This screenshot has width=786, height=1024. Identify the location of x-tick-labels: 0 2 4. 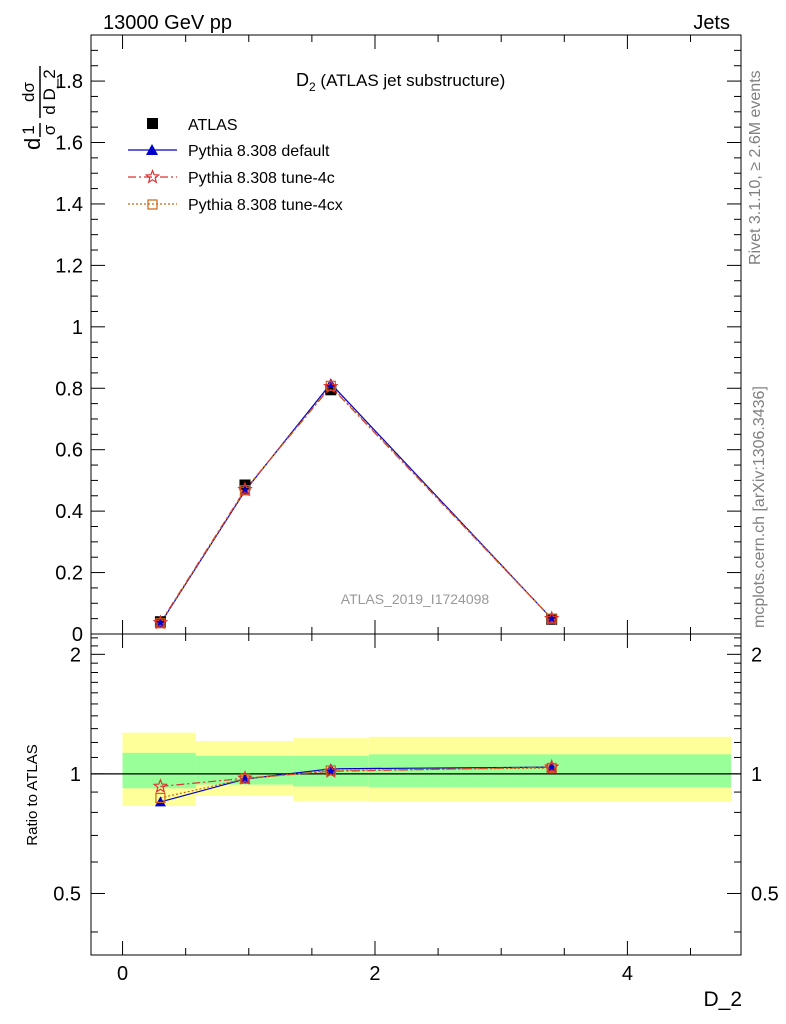
(375, 974).